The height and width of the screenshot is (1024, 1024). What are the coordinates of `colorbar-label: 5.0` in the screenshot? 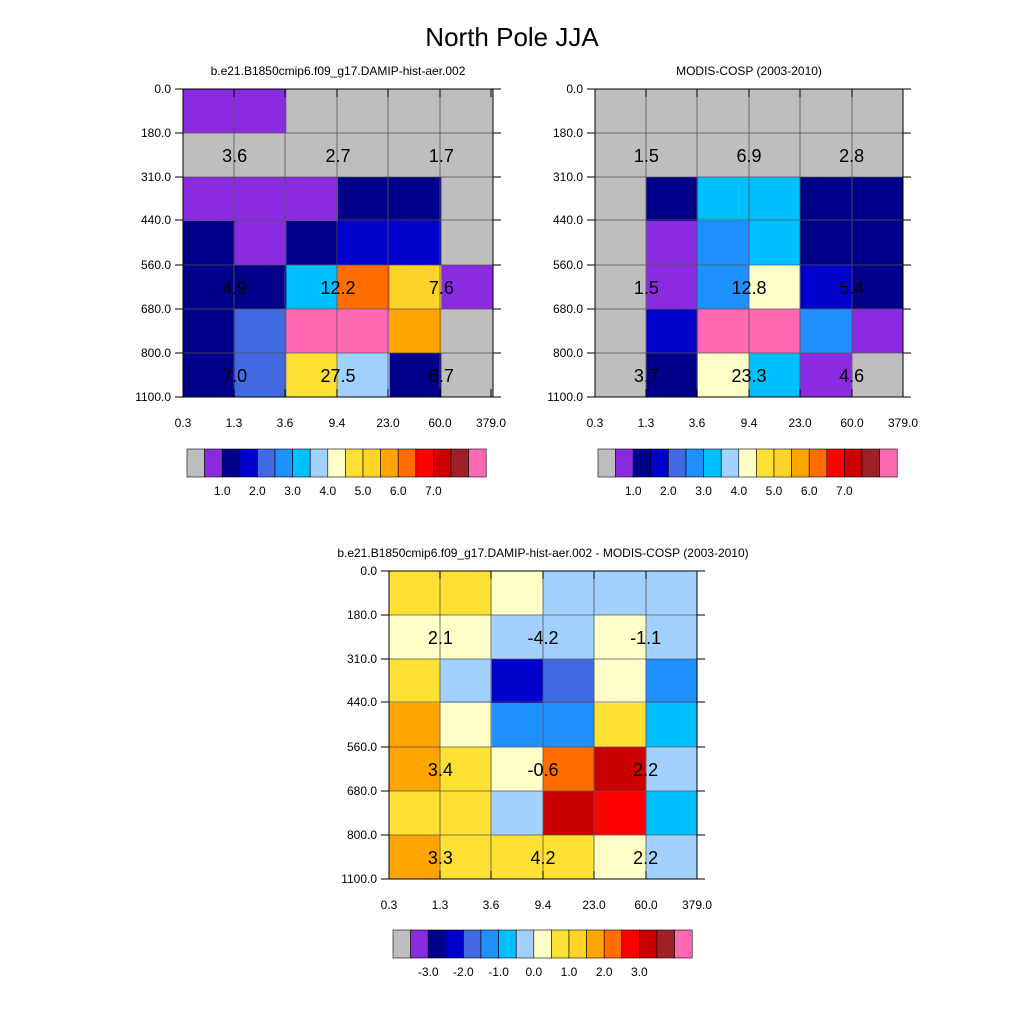 It's located at (774, 491).